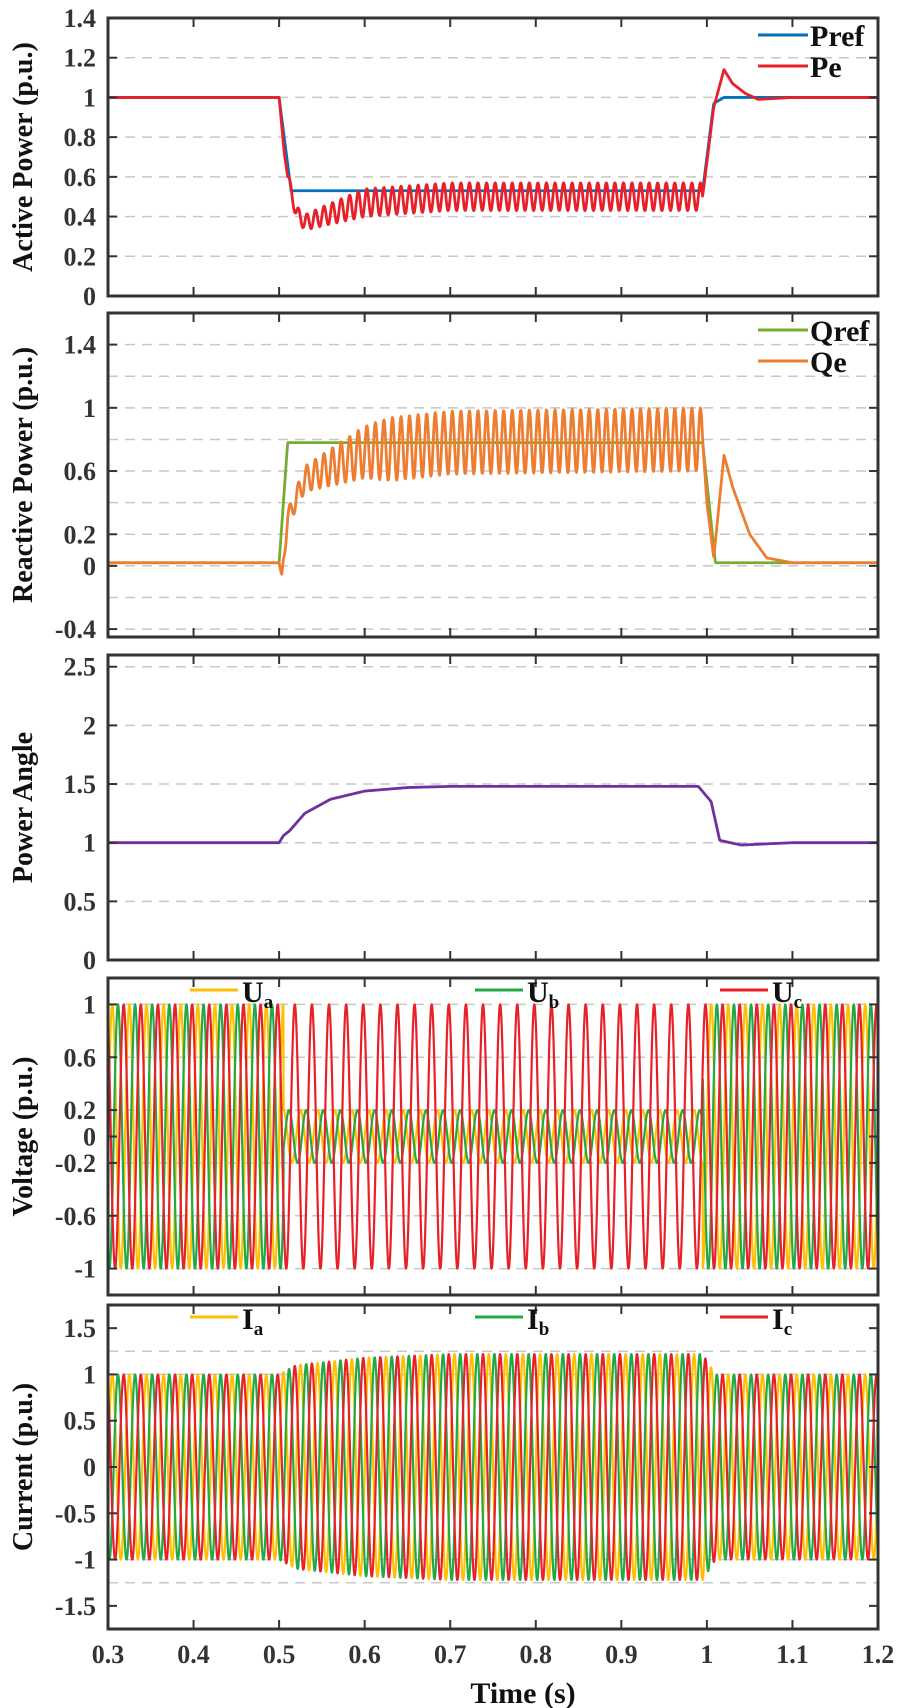 This screenshot has width=901, height=1708. What do you see at coordinates (75, 1606) in the screenshot?
I see `current-ytick-label: -1.5` at bounding box center [75, 1606].